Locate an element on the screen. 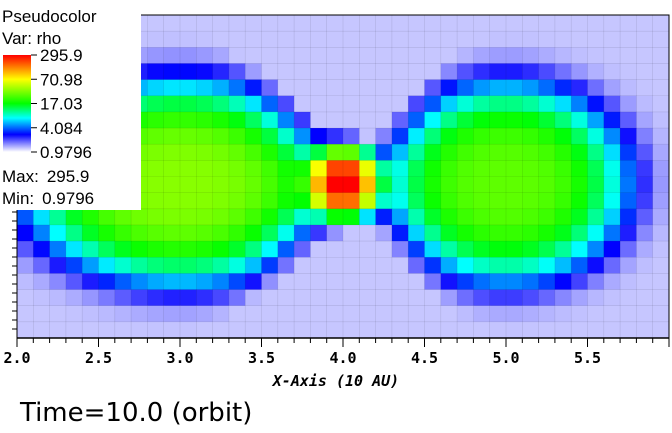 The height and width of the screenshot is (433, 672). max-label: Max: 295.9 is located at coordinates (45, 176).